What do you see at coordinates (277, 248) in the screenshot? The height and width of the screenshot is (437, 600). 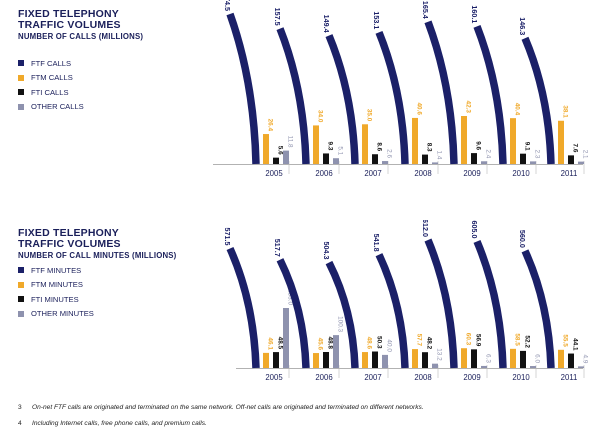 I see `data-label-ftf: 517.7` at bounding box center [277, 248].